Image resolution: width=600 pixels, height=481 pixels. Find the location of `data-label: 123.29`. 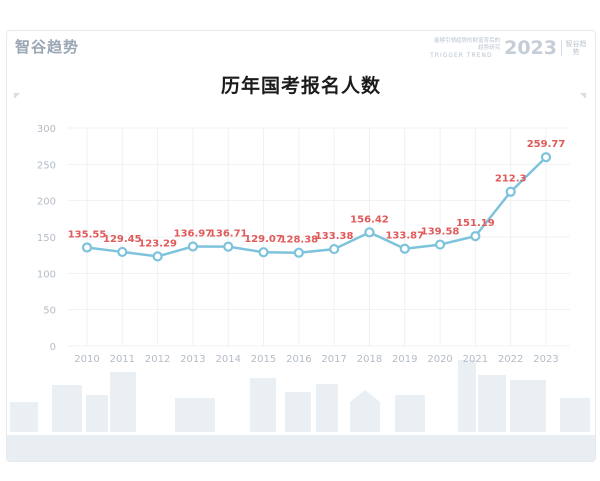

data-label: 123.29 is located at coordinates (157, 243).